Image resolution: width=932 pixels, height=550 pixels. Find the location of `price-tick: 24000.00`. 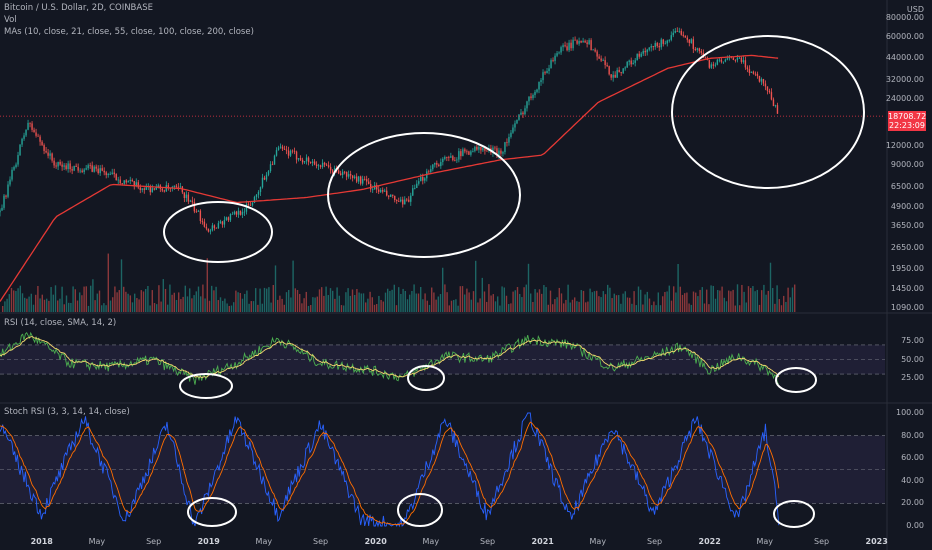

price-tick: 24000.00 is located at coordinates (904, 99).